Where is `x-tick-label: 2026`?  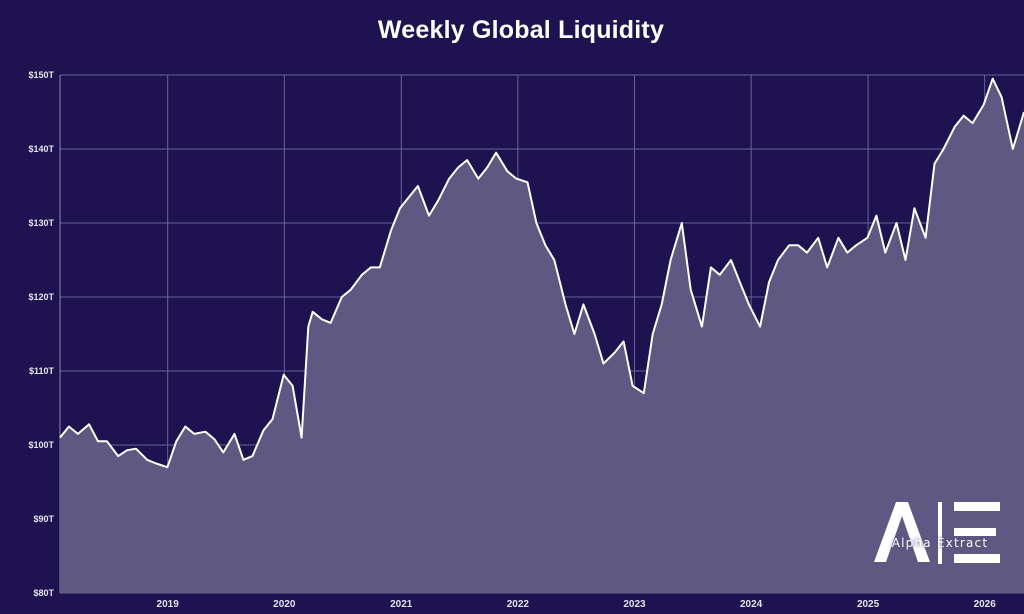 x-tick-label: 2026 is located at coordinates (985, 604).